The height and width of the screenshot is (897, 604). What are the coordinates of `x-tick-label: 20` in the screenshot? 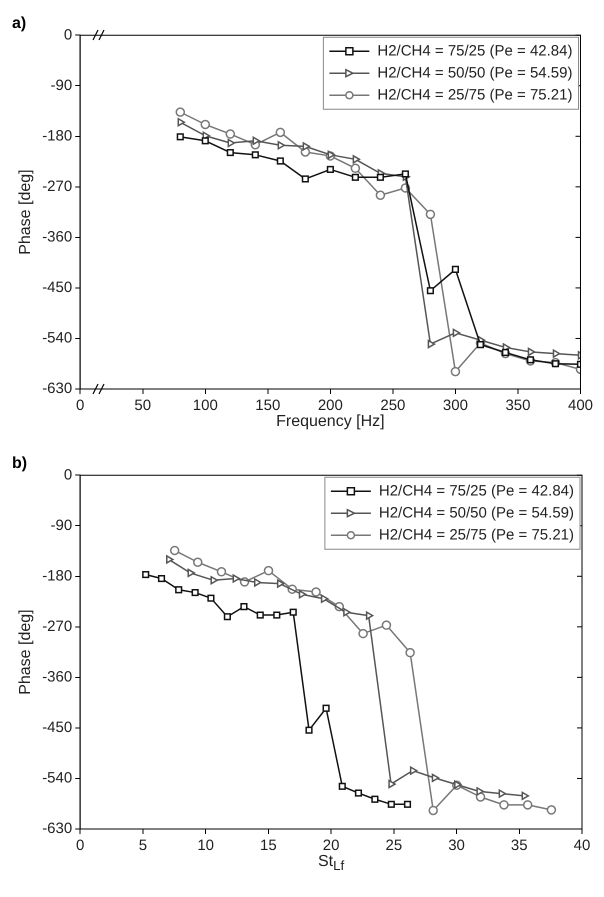 It's located at (331, 845).